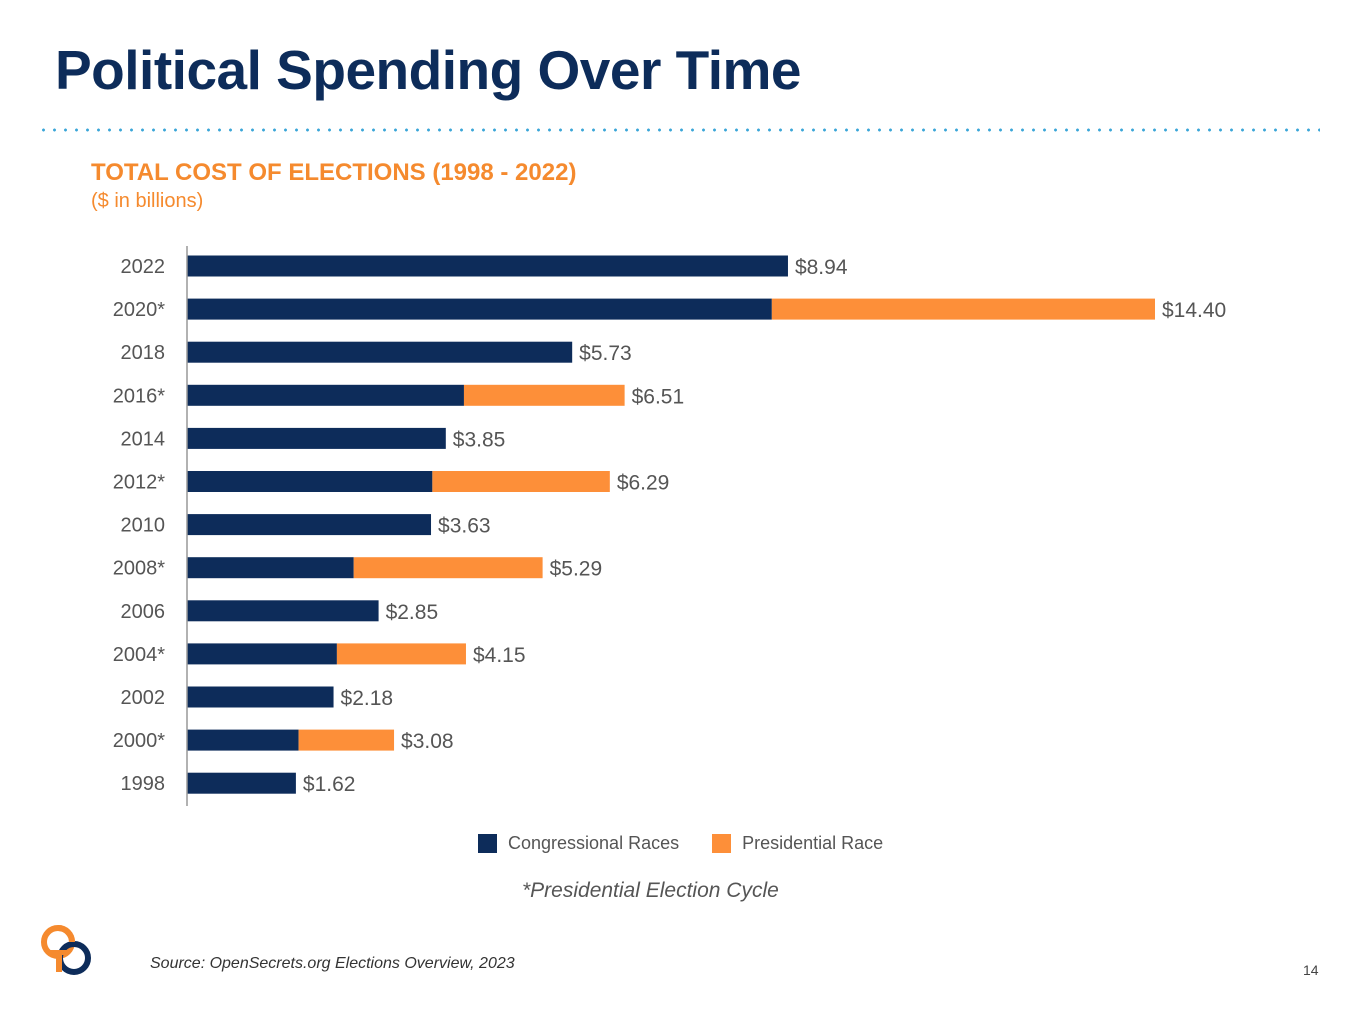 Image resolution: width=1365 pixels, height=1024 pixels. What do you see at coordinates (147, 201) in the screenshot?
I see `chart-subtitle: ($ in billions)` at bounding box center [147, 201].